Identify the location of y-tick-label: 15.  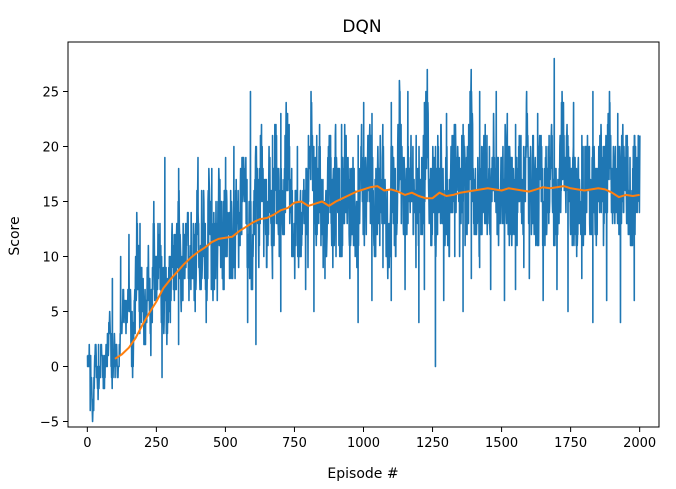
(50, 203).